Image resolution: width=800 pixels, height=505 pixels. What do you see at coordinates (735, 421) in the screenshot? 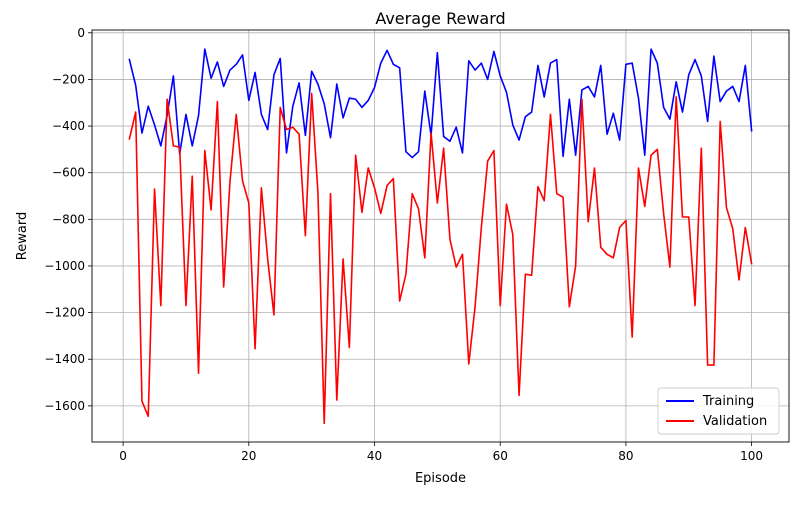
I see `legend-label-validation: Validation` at bounding box center [735, 421].